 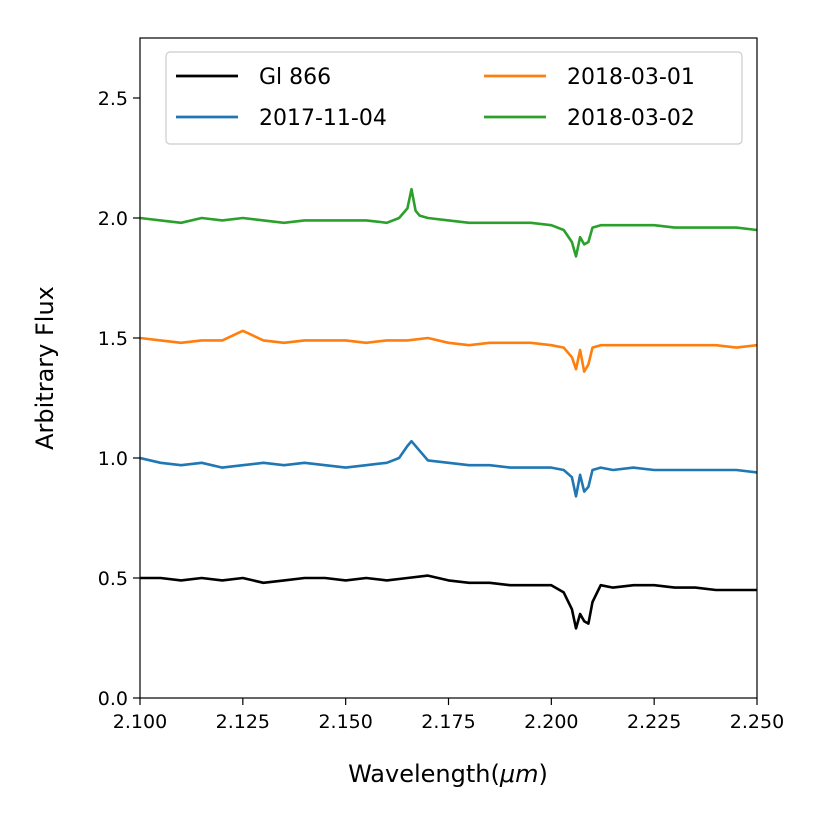 I want to click on y-tick-label: 0.0, so click(x=113, y=699).